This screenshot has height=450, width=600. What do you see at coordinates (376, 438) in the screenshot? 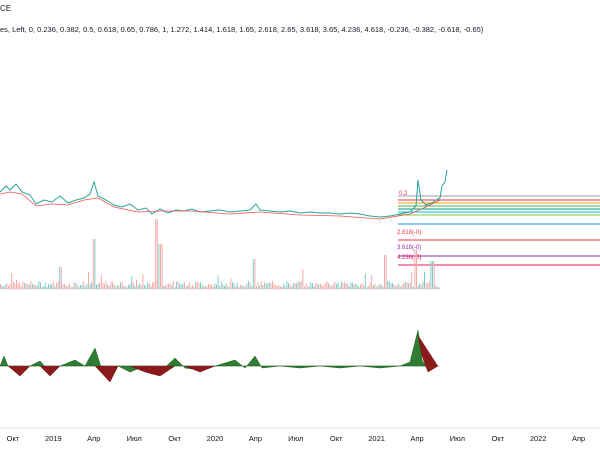
I see `time-label: 2021` at bounding box center [376, 438].